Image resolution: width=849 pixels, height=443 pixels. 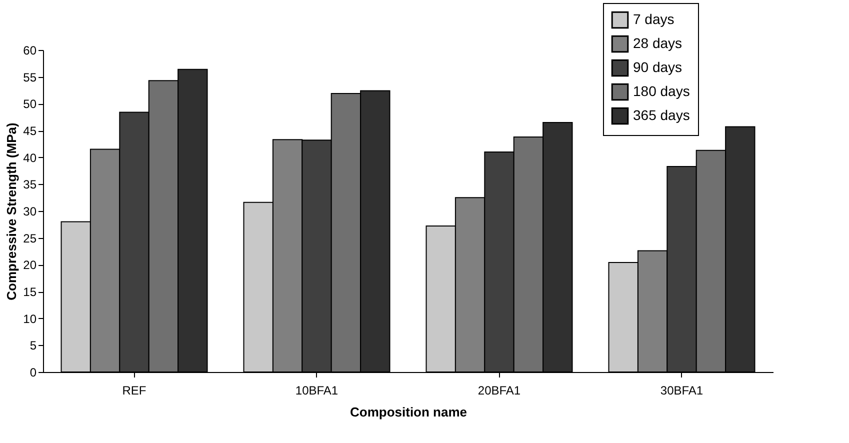 I want to click on legend-label: 365 days, so click(x=661, y=115).